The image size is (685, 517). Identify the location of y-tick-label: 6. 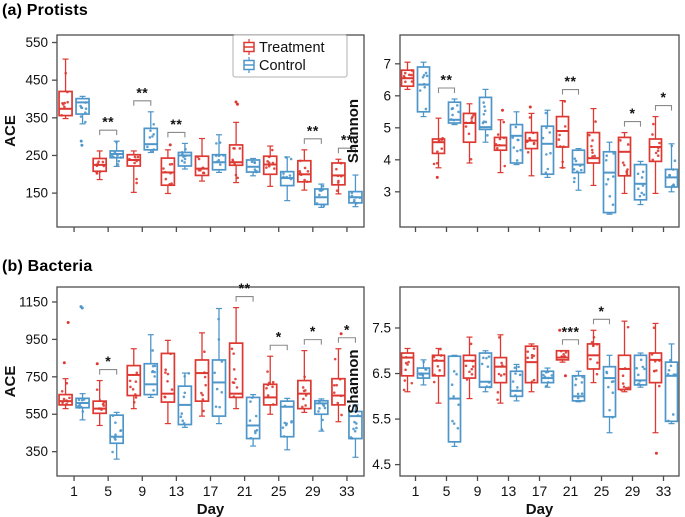
(387, 95).